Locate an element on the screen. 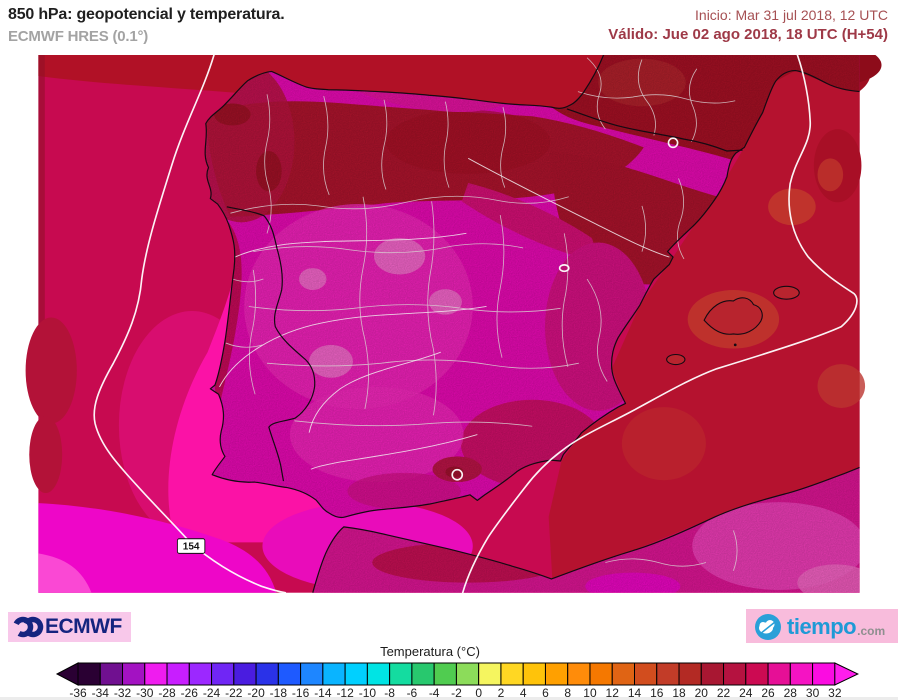 This screenshot has width=898, height=700. ecmwf-logo: ECMWF is located at coordinates (69, 627).